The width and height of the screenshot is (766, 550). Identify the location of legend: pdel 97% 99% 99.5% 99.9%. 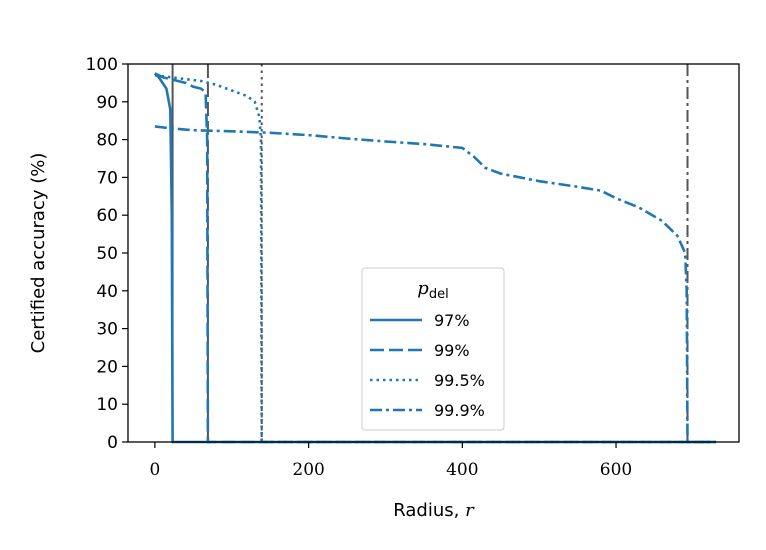
(433, 349).